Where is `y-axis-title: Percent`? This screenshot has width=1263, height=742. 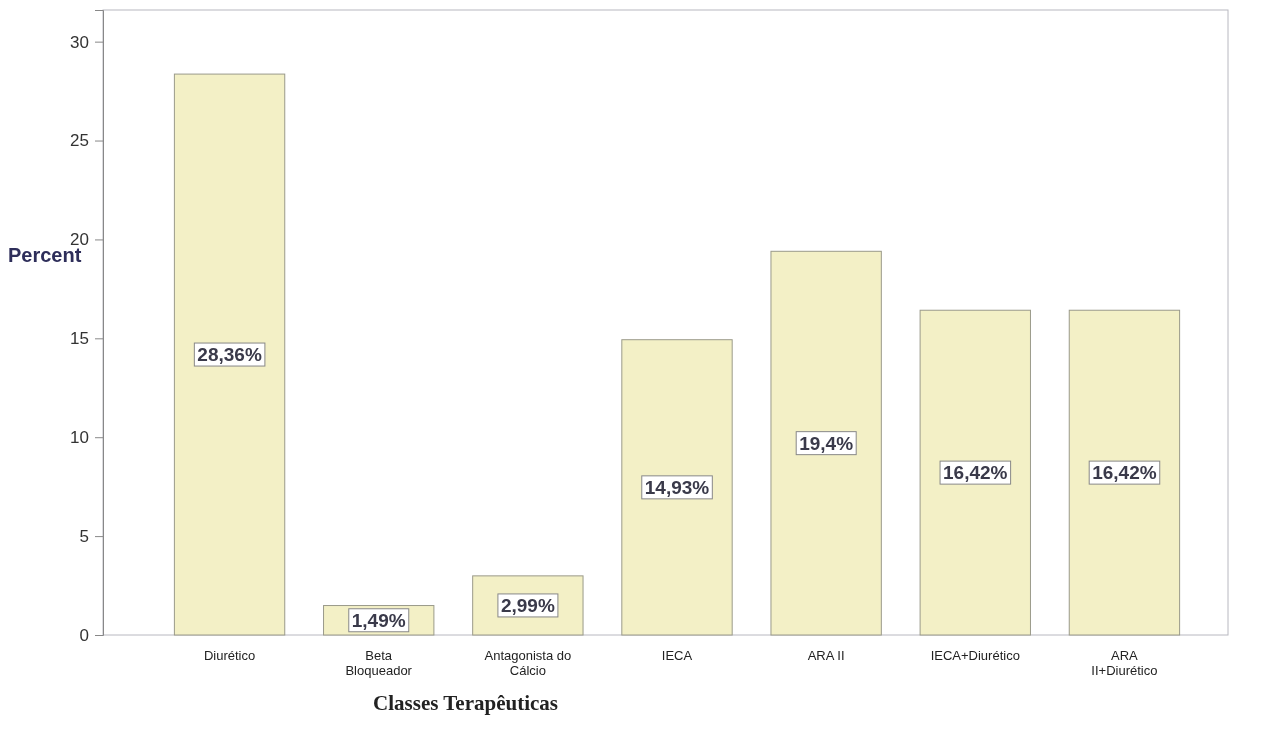 y-axis-title: Percent is located at coordinates (45, 255).